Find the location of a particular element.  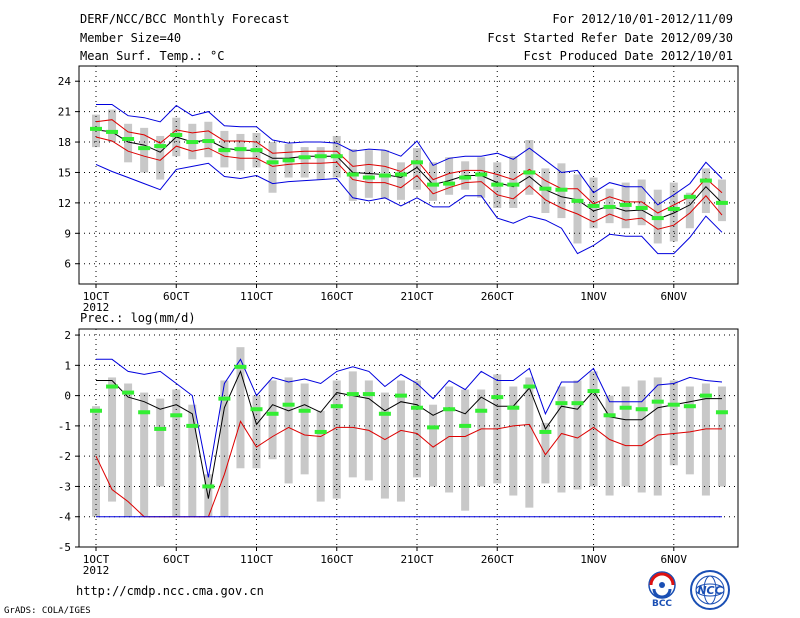

header-member-size: Member Size=40 is located at coordinates (131, 38).